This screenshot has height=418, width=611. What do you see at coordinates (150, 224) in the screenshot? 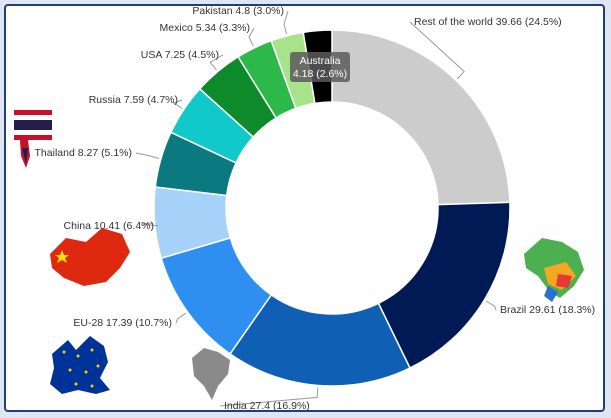
I see `connector-china` at bounding box center [150, 224].